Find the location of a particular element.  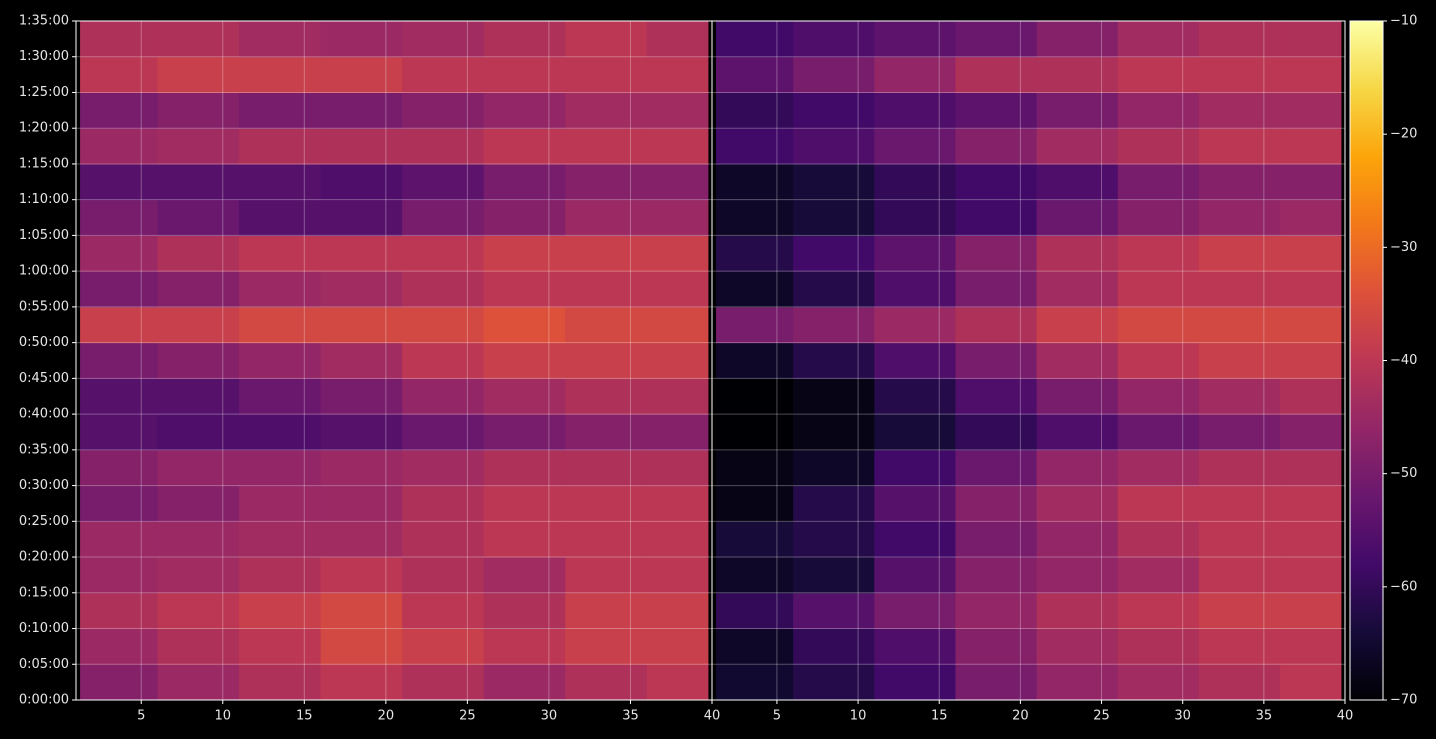

y-tick-label: 1:10:00 is located at coordinates (44, 199).